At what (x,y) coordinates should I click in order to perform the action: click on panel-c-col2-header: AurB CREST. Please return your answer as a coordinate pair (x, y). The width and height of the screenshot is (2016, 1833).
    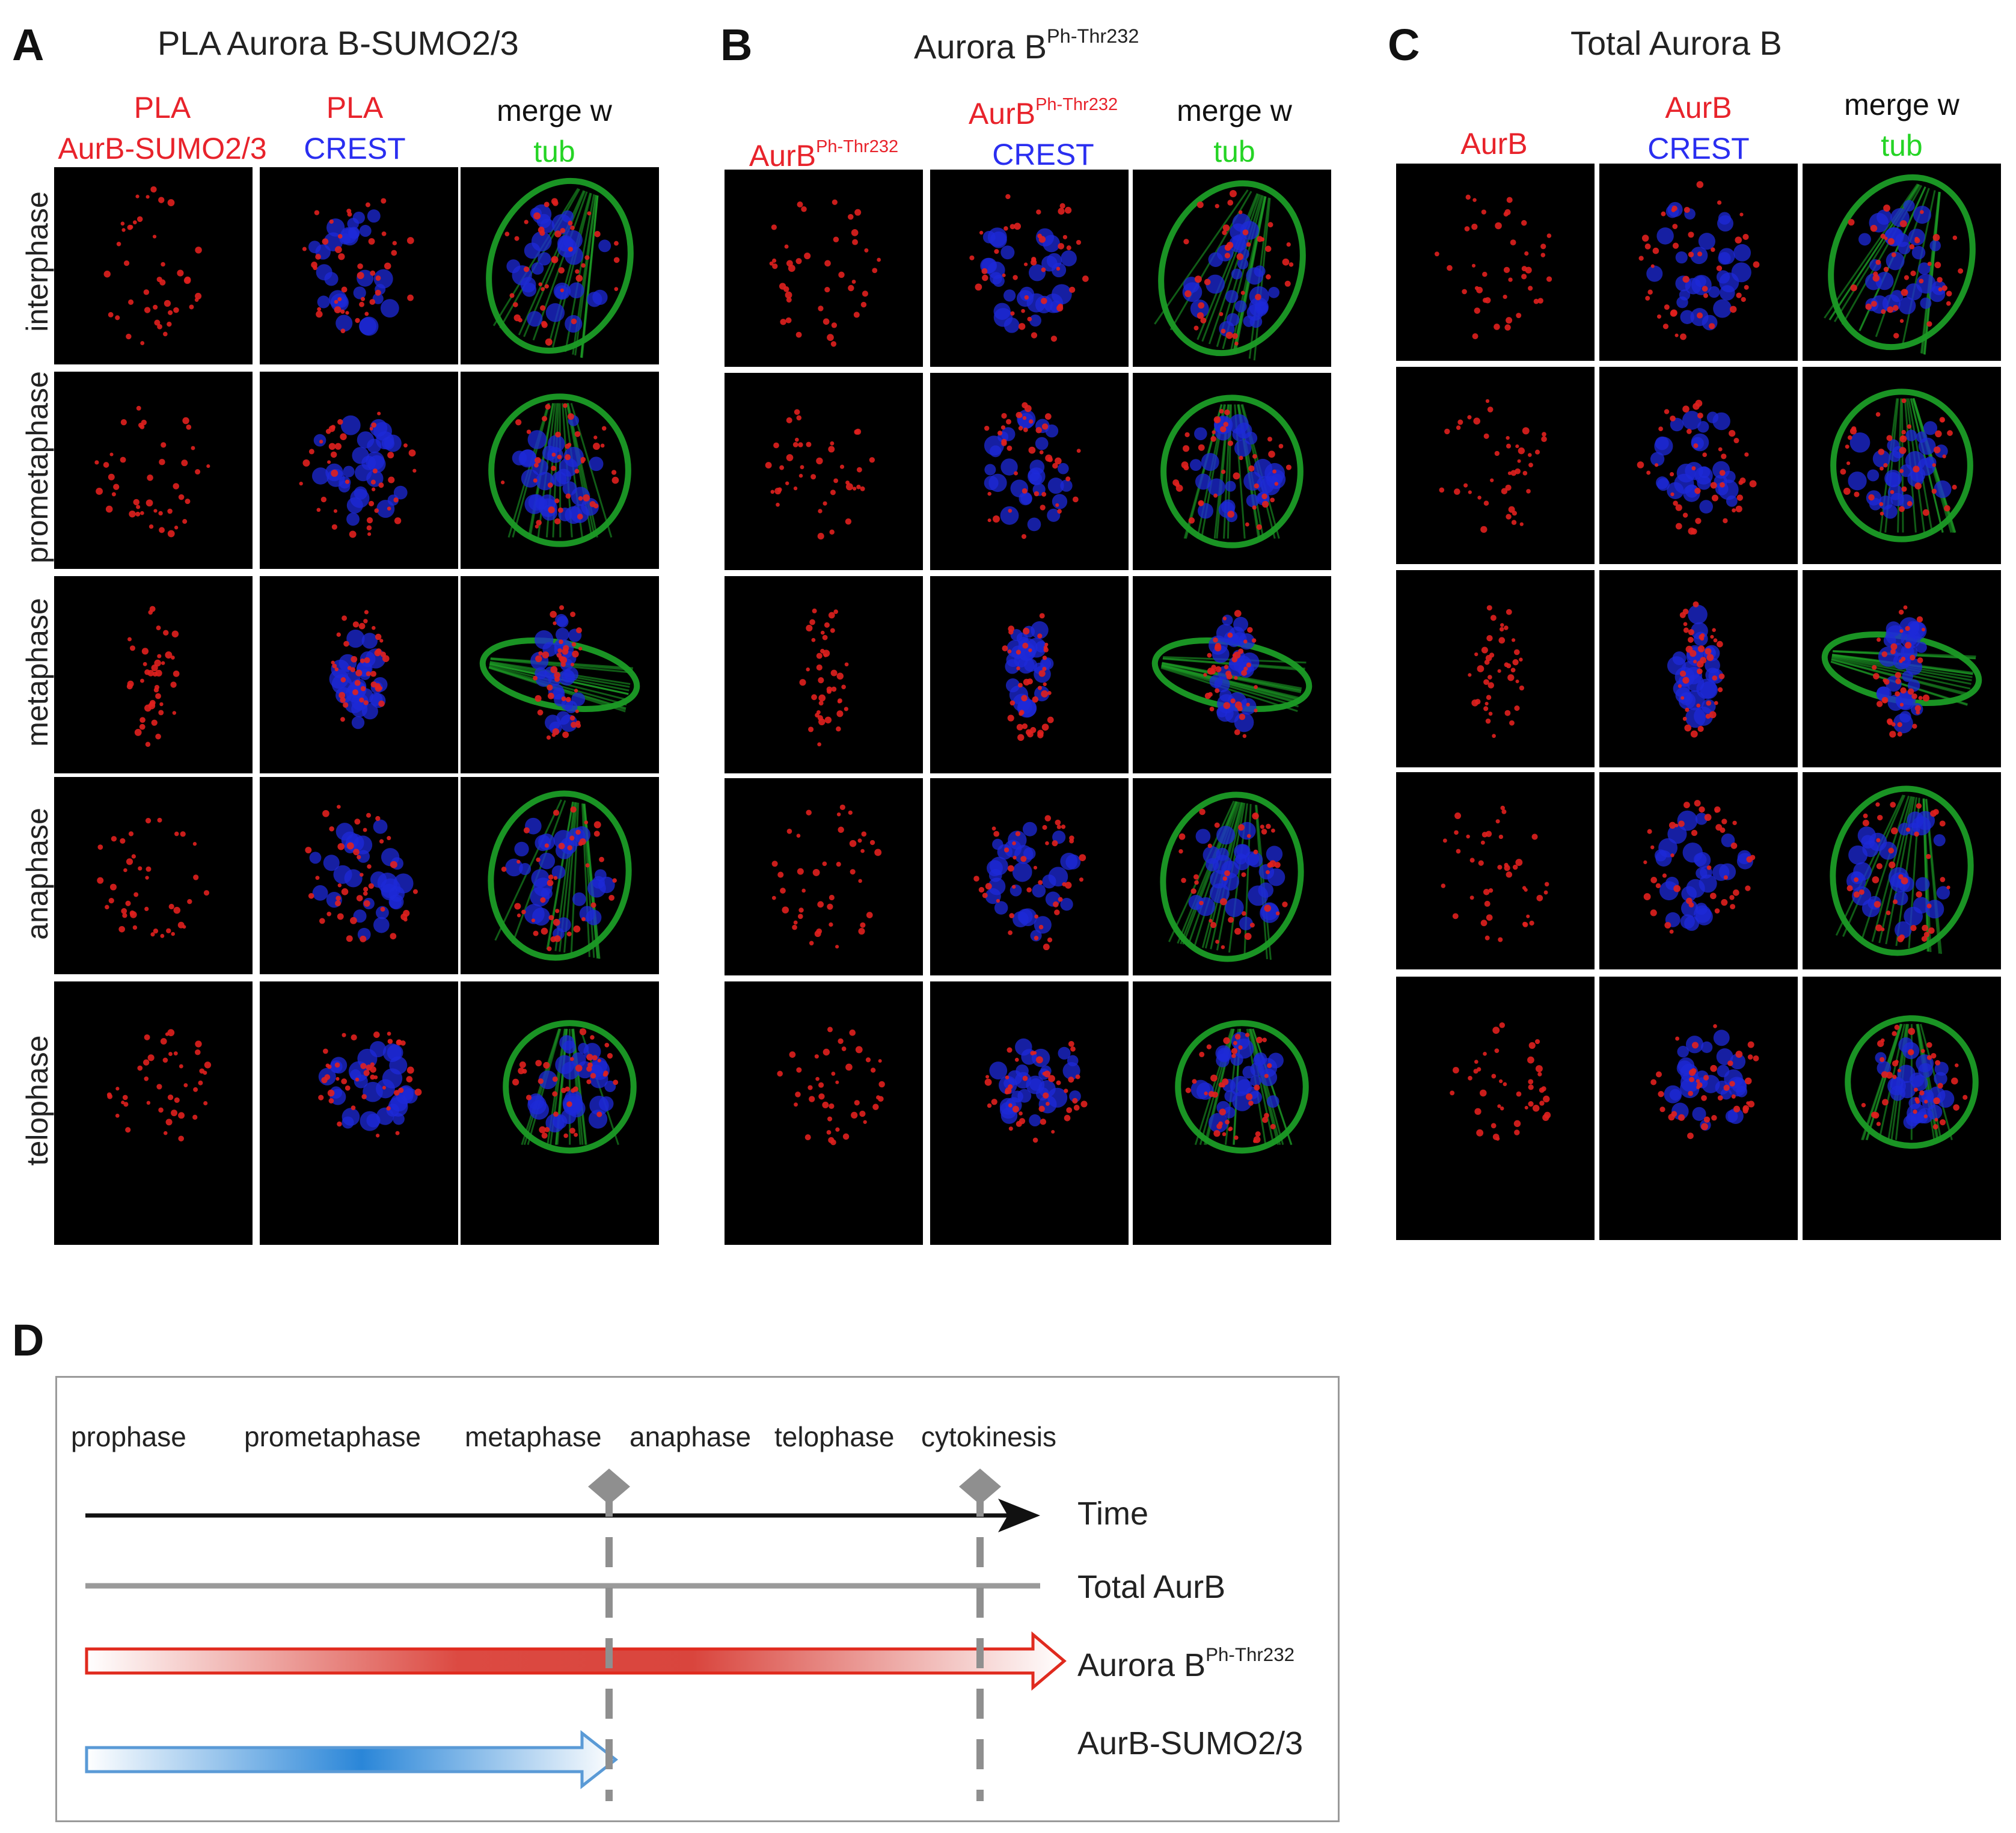
    Looking at the image, I should click on (1698, 128).